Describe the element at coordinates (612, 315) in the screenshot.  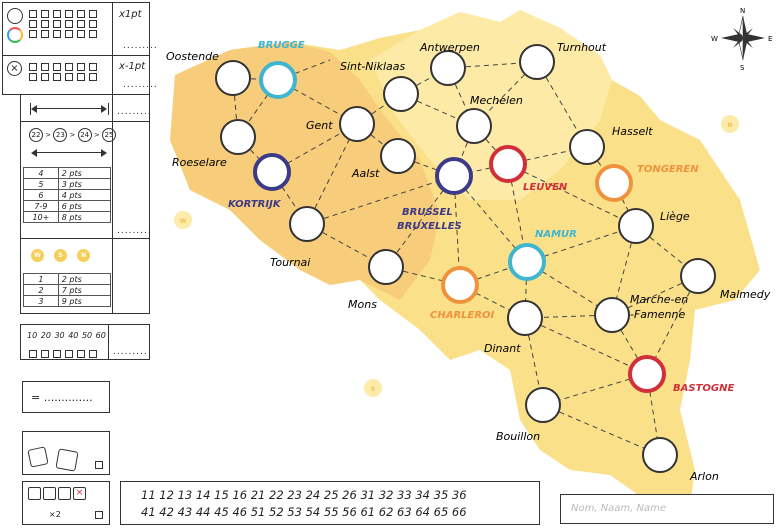
I see `city-node-marche` at that location.